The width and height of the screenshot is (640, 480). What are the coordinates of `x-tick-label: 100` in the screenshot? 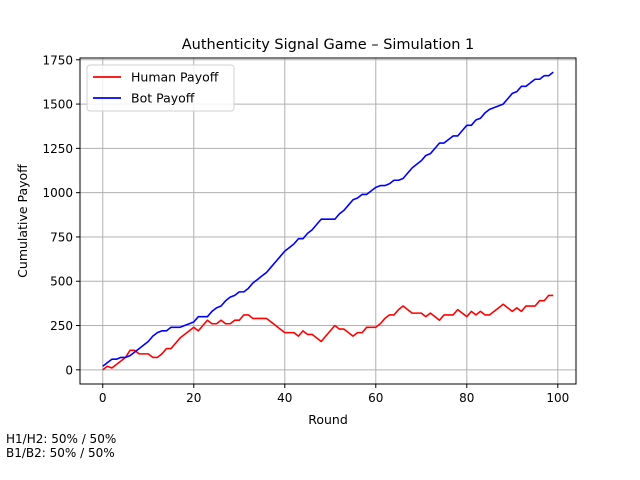 It's located at (557, 398).